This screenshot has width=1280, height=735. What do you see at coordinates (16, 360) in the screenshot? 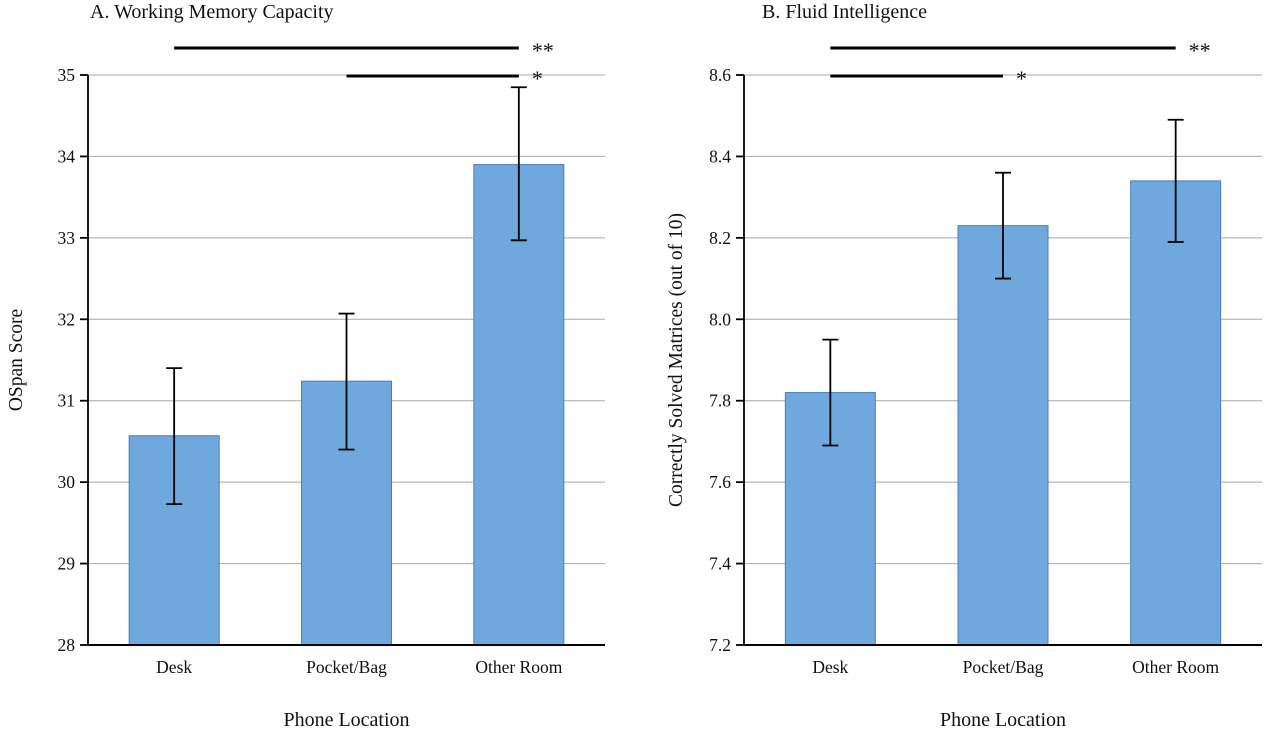
I see `panel-a-y-axis-label: OSpan Score` at bounding box center [16, 360].